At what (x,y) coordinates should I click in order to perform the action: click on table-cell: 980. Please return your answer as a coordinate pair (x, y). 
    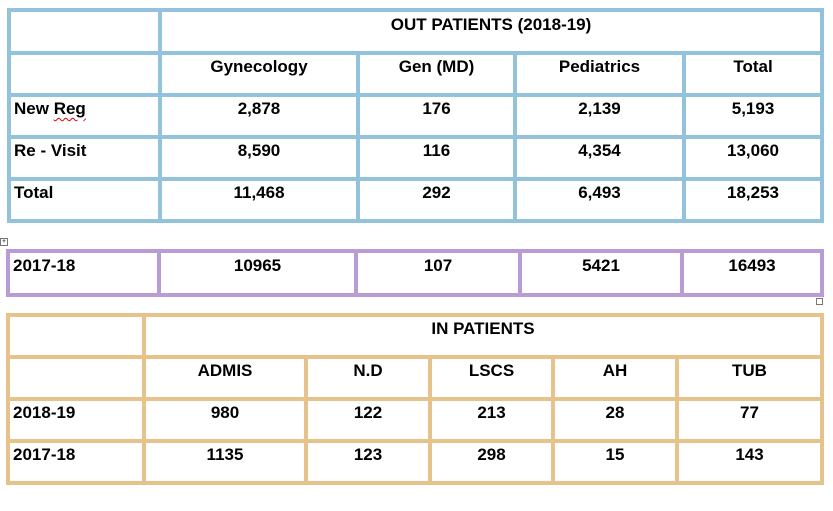
    Looking at the image, I should click on (225, 420).